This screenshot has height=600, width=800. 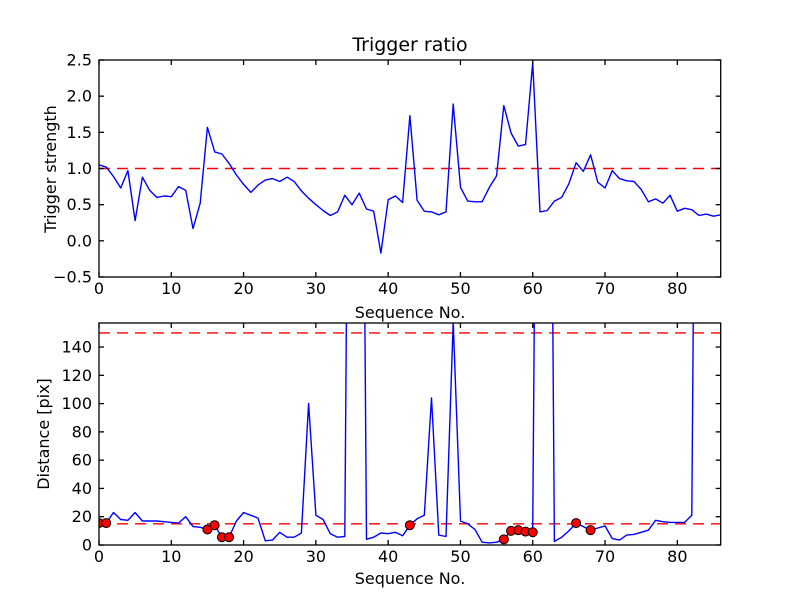 What do you see at coordinates (79, 60) in the screenshot?
I see `y-tick-label: 2.5` at bounding box center [79, 60].